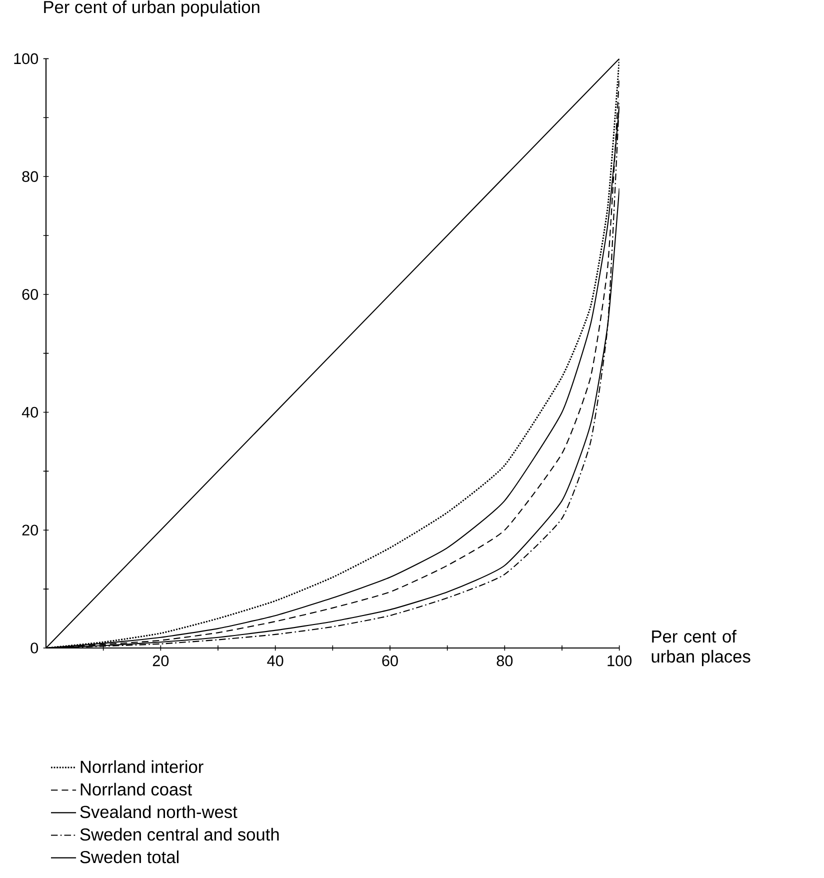  What do you see at coordinates (34, 648) in the screenshot?
I see `y-tick-label: 0` at bounding box center [34, 648].